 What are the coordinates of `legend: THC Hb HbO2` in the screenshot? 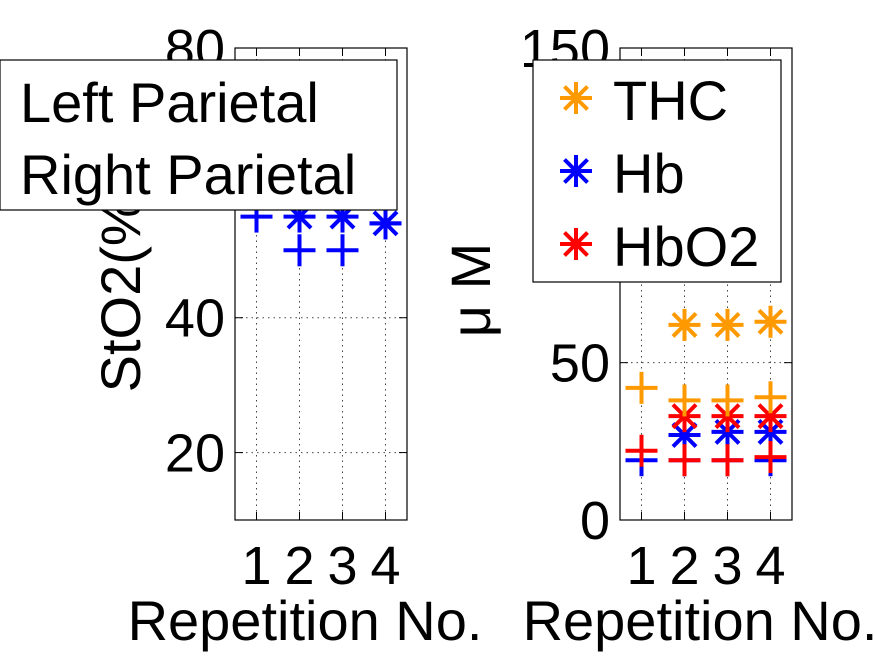 It's located at (657, 171).